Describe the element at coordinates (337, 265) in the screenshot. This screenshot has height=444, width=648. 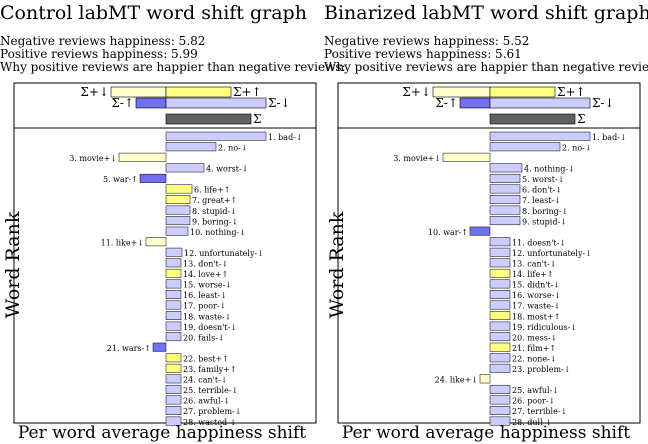
I see `y-axis-label: Word Rank` at that location.